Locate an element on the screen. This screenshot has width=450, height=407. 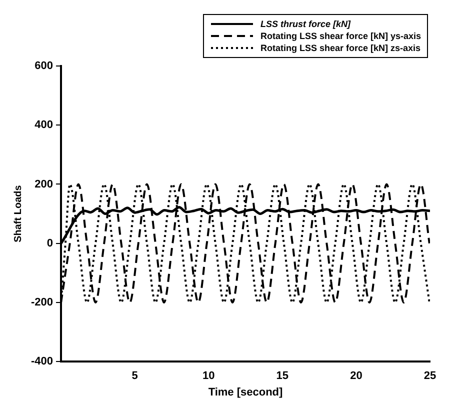
y-tick-label: 0 is located at coordinates (50, 243).